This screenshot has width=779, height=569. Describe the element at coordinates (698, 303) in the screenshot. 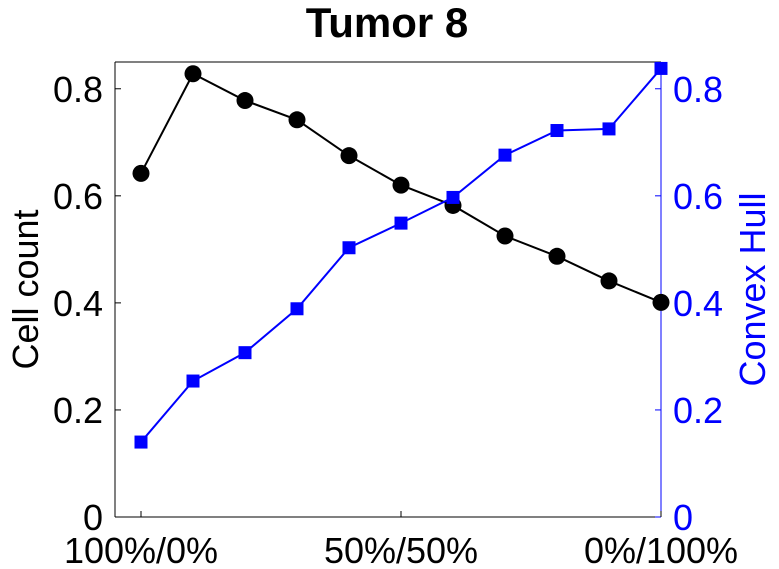

I see `y-right-tick-label: 0.4` at that location.